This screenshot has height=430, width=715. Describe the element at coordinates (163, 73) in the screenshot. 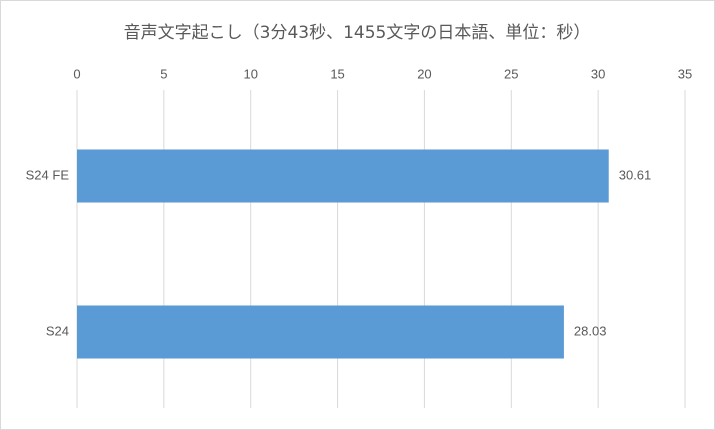

I see `x-tick-label: 5` at that location.